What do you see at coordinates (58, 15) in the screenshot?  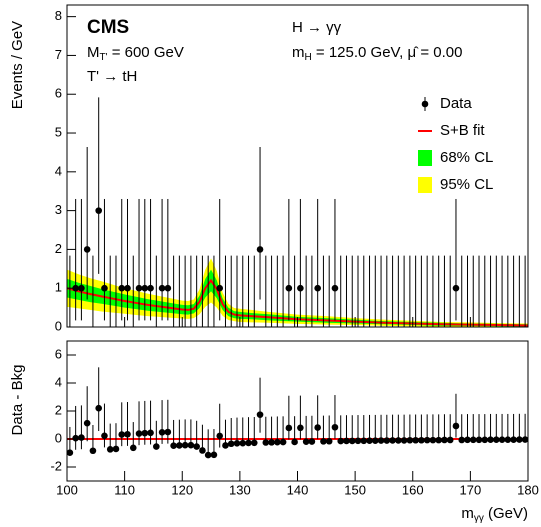 I see `y-tick-label: 8` at bounding box center [58, 15].